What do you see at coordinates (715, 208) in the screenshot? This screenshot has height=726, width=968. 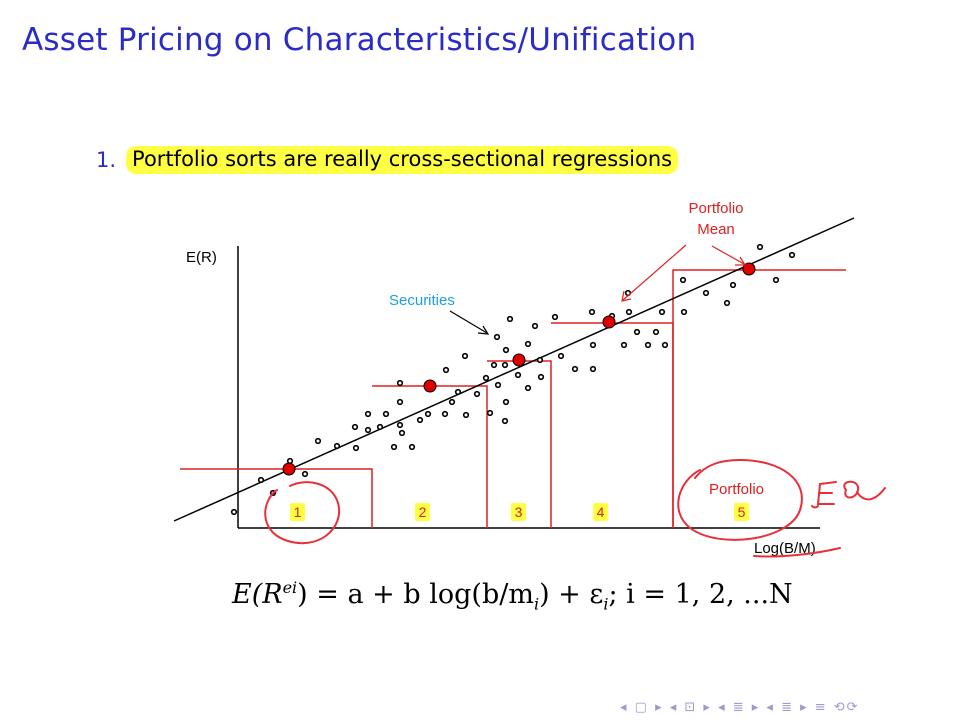 I see `portfolio-mean-label-line1: Portfolio` at bounding box center [715, 208].